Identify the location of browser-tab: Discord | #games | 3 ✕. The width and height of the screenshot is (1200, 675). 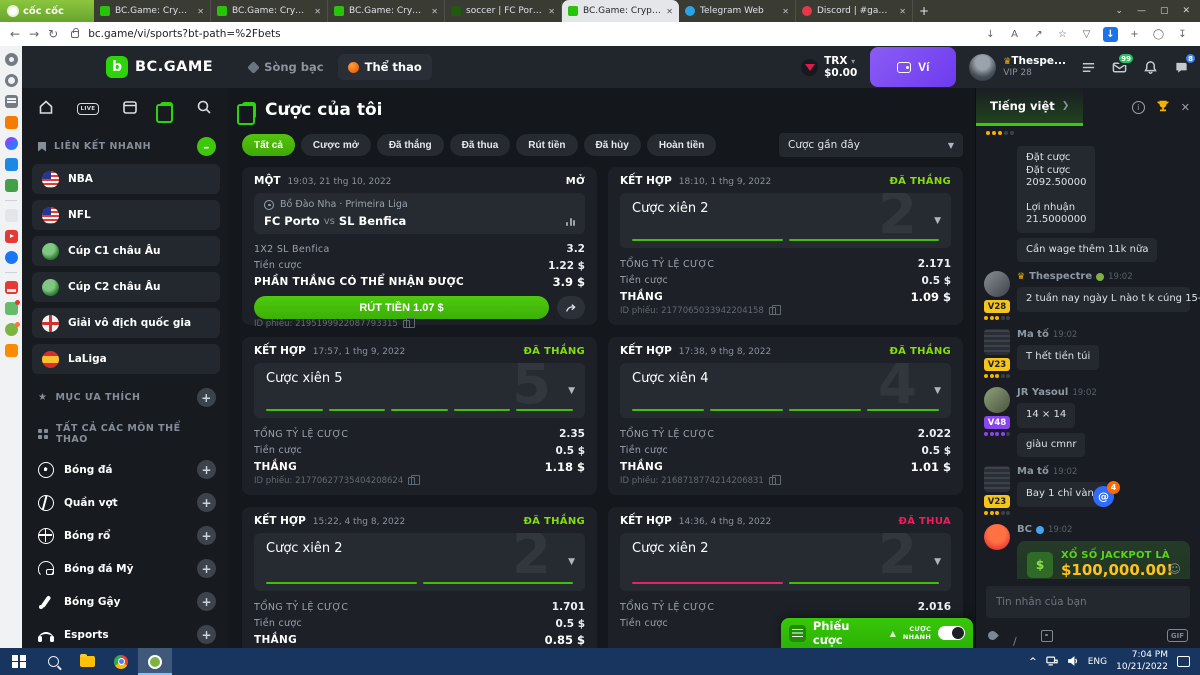
(854, 11).